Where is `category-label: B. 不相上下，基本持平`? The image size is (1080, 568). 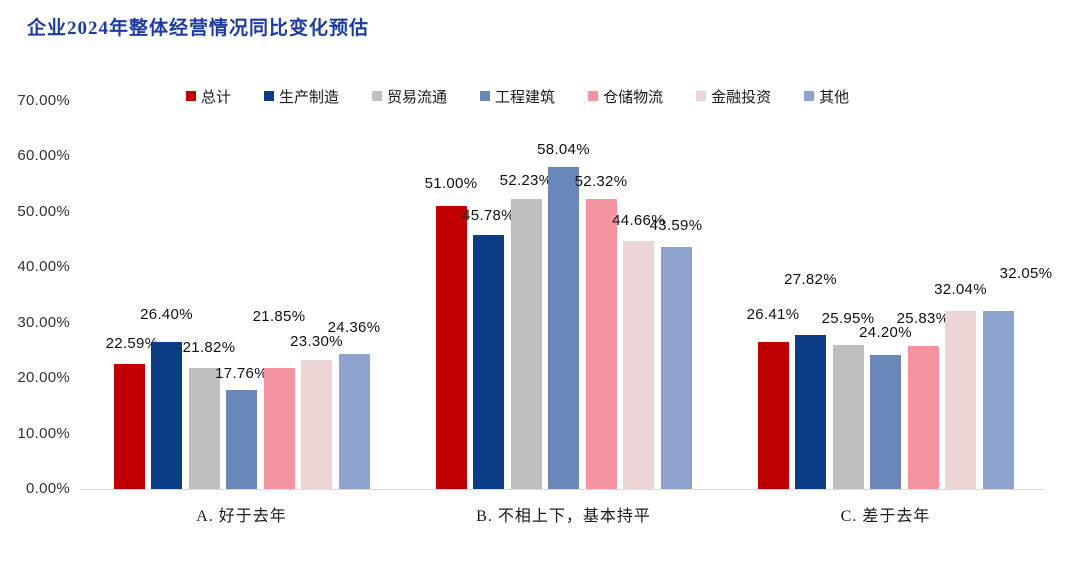
category-label: B. 不相上下，基本持平 is located at coordinates (563, 516).